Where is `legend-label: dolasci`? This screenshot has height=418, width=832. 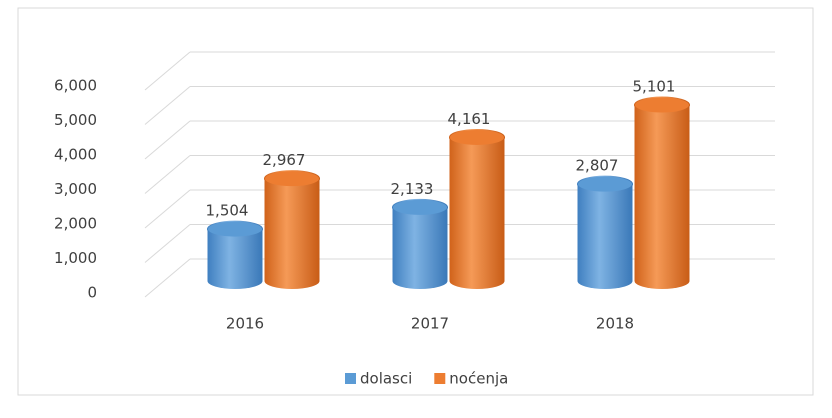
legend-label: dolasci is located at coordinates (386, 379).